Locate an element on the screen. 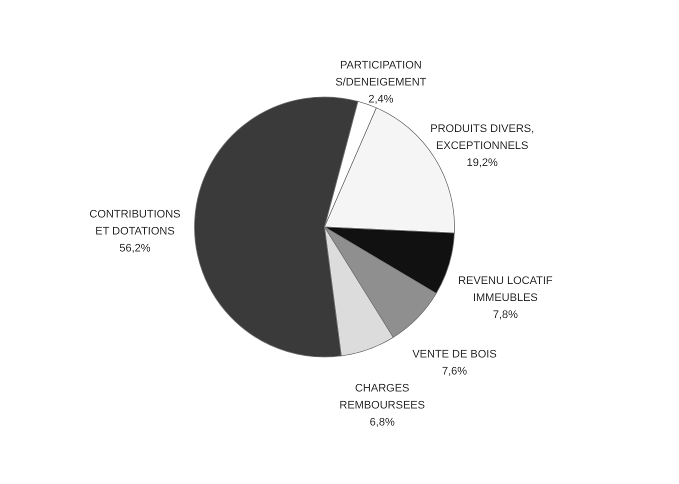 Image resolution: width=679 pixels, height=484 pixels. slice-label: PRODUITS DIVERS, EXCEPTIONNELS is located at coordinates (482, 137).